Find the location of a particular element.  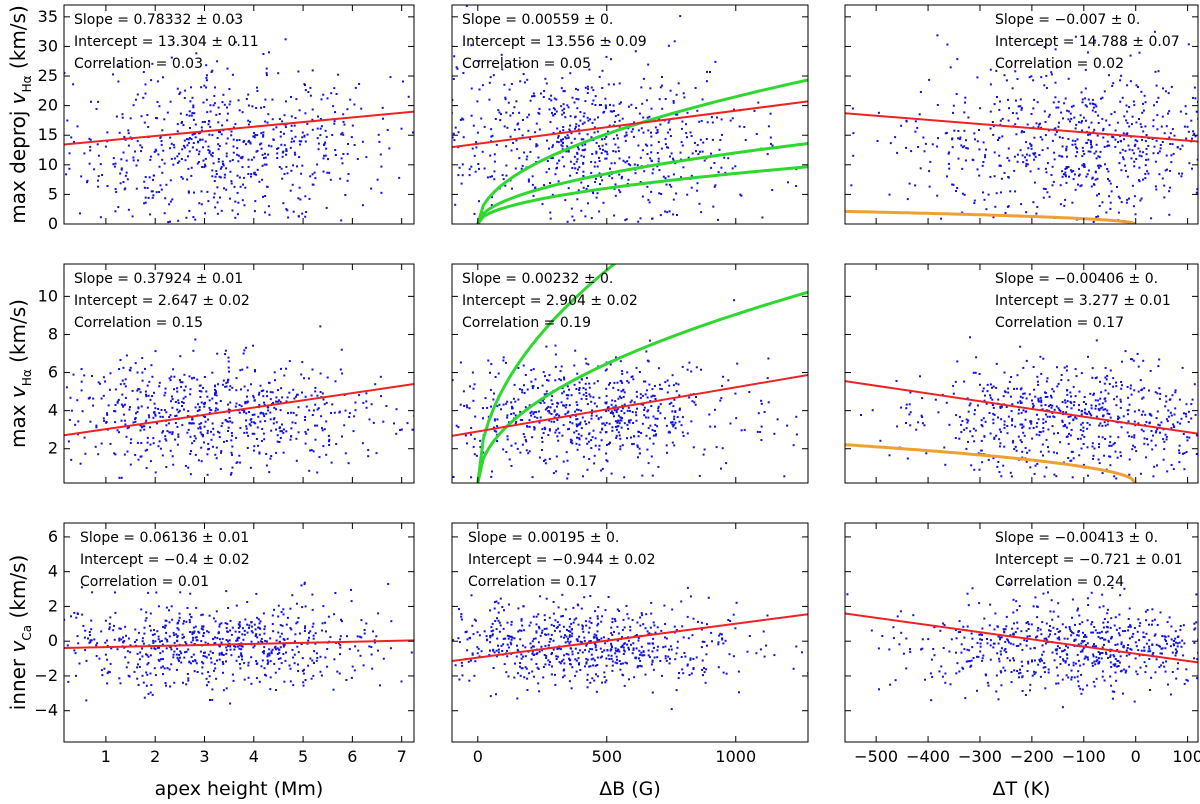

correlation-label: Correlation = 0.19 is located at coordinates (526, 323).